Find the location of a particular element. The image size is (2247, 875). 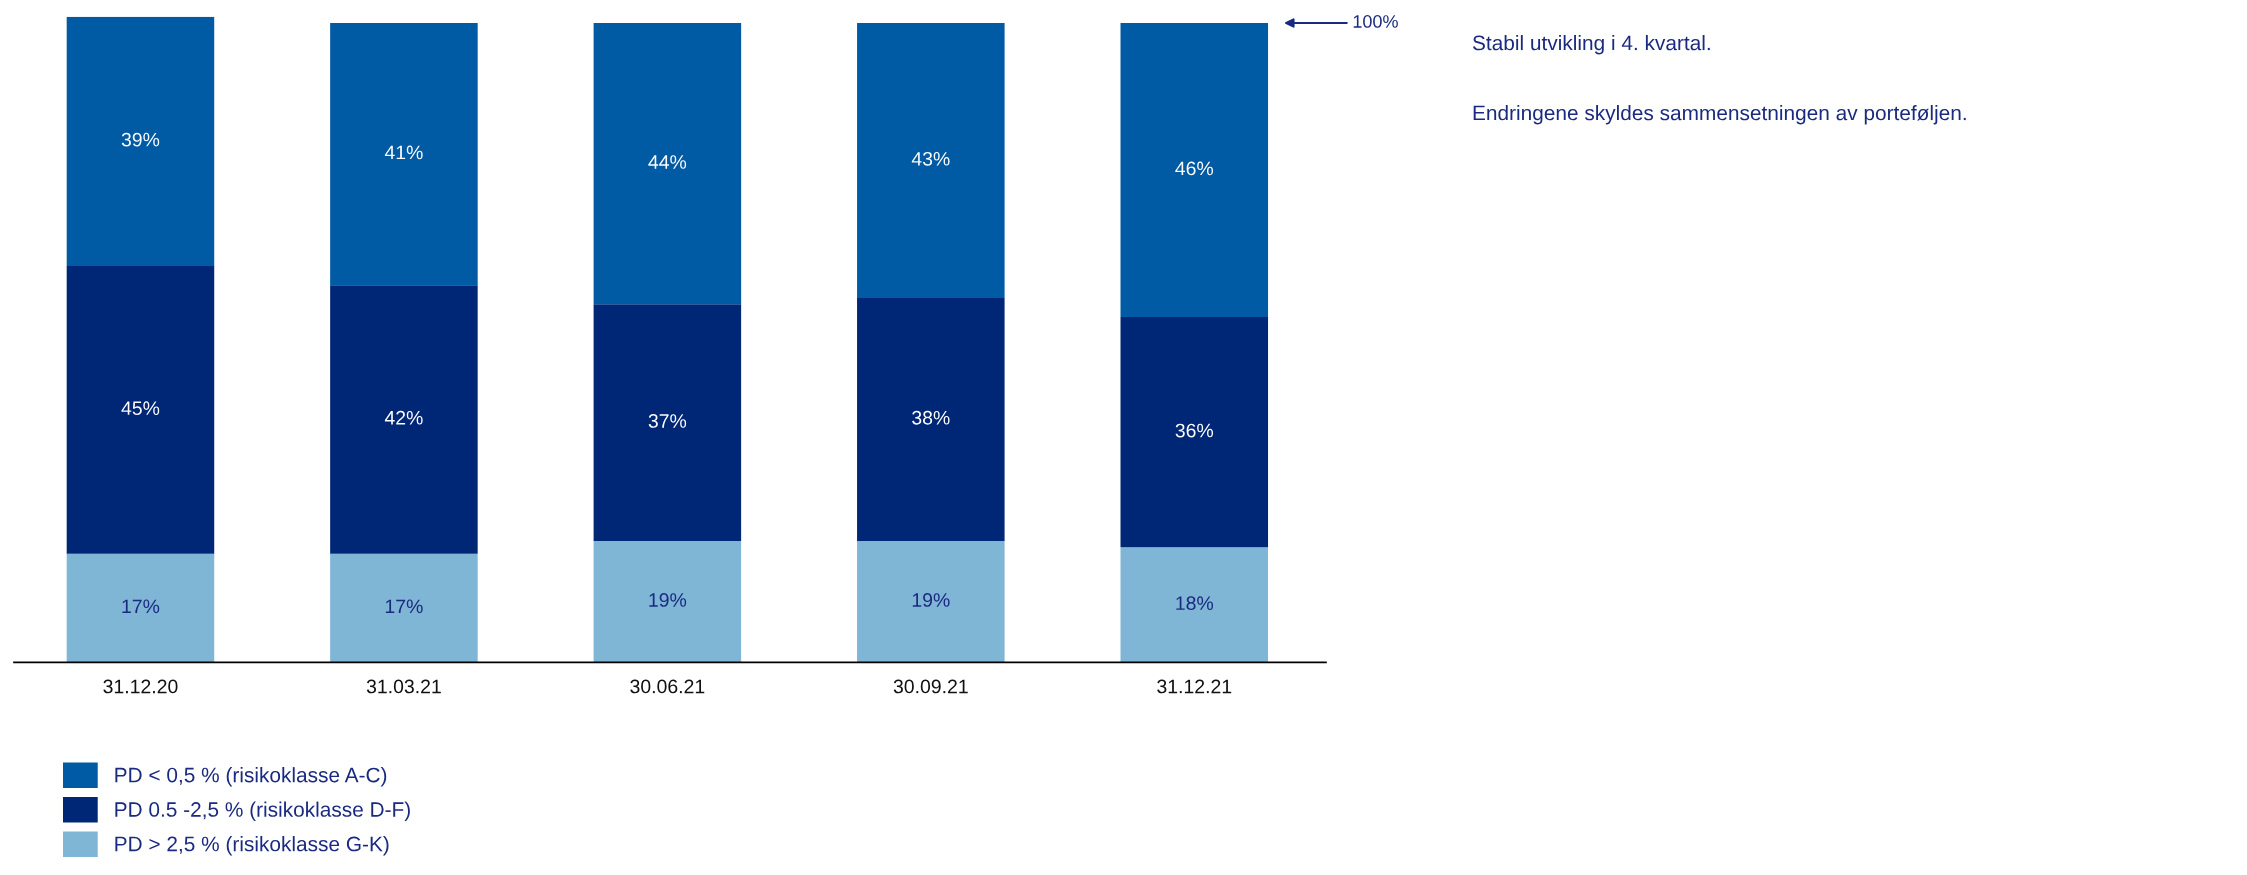

data-label: 38% is located at coordinates (931, 417).